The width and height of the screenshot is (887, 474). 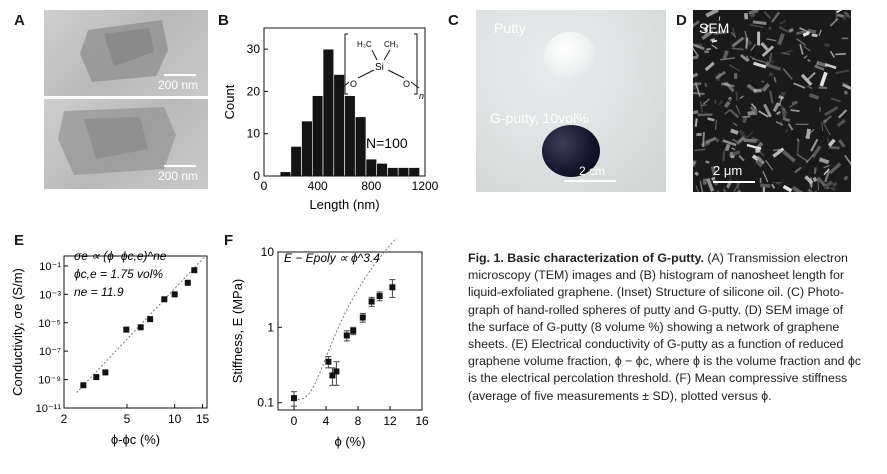 What do you see at coordinates (329, 343) in the screenshot?
I see `stiffness-axes: 0 4 8 12 16 0.1 1 10 ϕ (%) Stiffness, E (MPa)` at bounding box center [329, 343].